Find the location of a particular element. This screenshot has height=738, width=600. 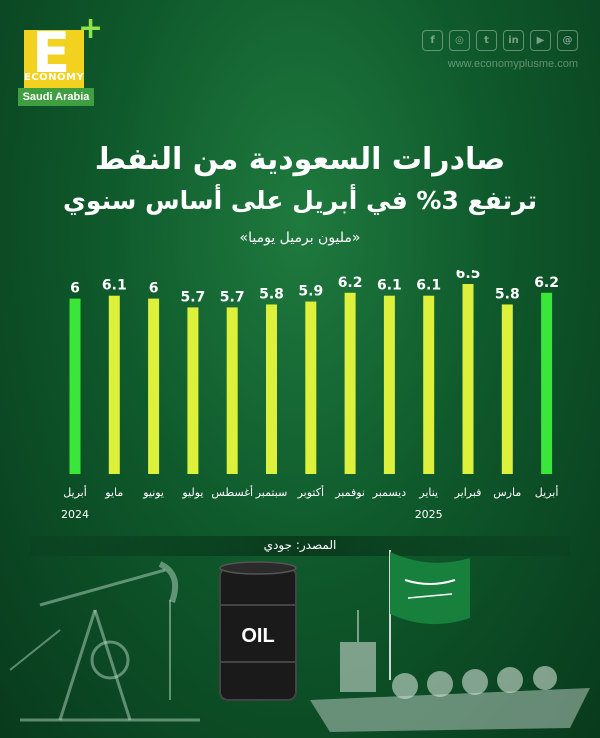

category-label: أكتوبر is located at coordinates (310, 492).